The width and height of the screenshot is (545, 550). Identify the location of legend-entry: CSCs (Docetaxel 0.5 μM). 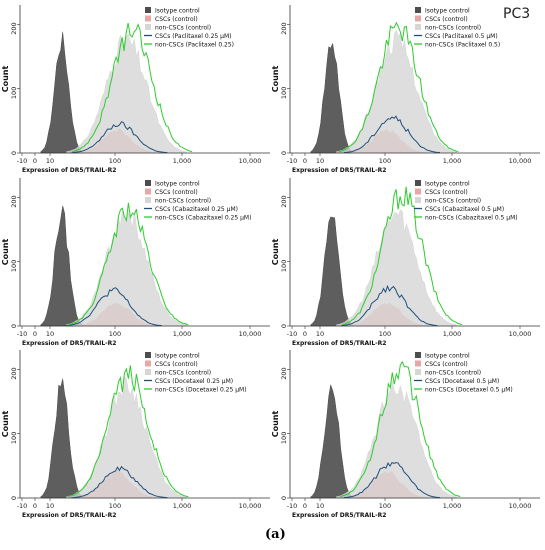
(462, 381).